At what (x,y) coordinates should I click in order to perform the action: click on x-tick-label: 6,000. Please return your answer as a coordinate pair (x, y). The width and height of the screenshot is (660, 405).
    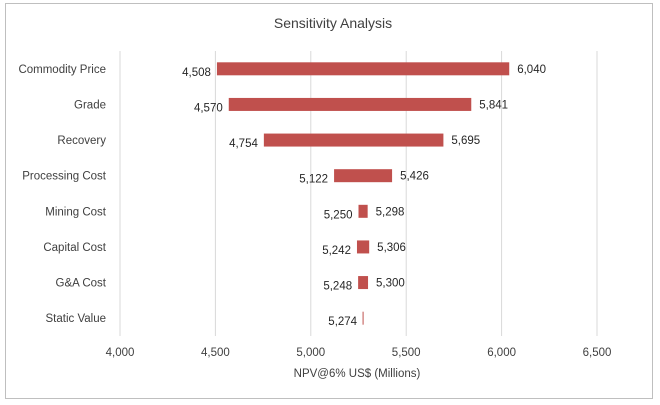
    Looking at the image, I should click on (501, 353).